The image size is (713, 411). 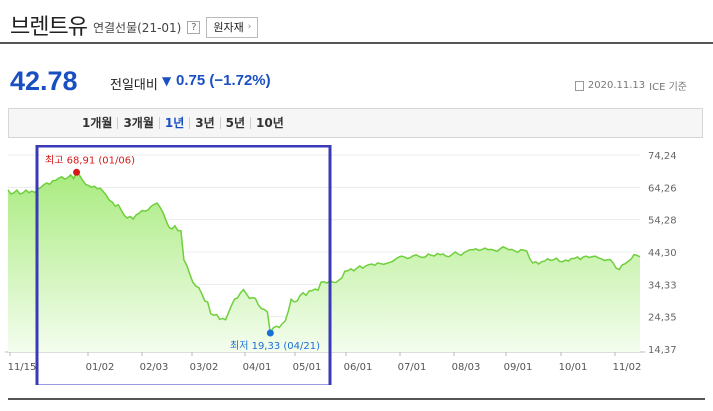 I want to click on y-tick-label: 24,35, so click(x=662, y=318).